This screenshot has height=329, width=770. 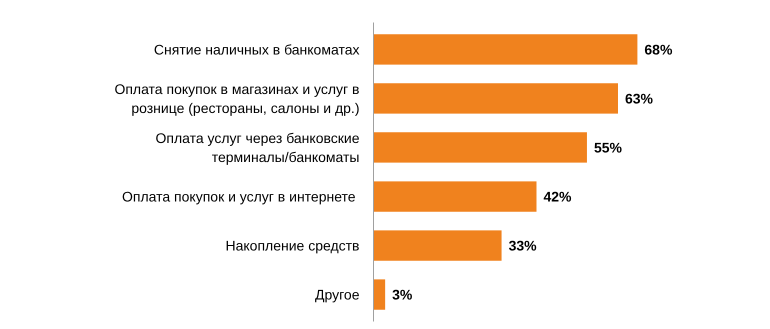 What do you see at coordinates (402, 294) in the screenshot?
I see `data-label: 3%` at bounding box center [402, 294].